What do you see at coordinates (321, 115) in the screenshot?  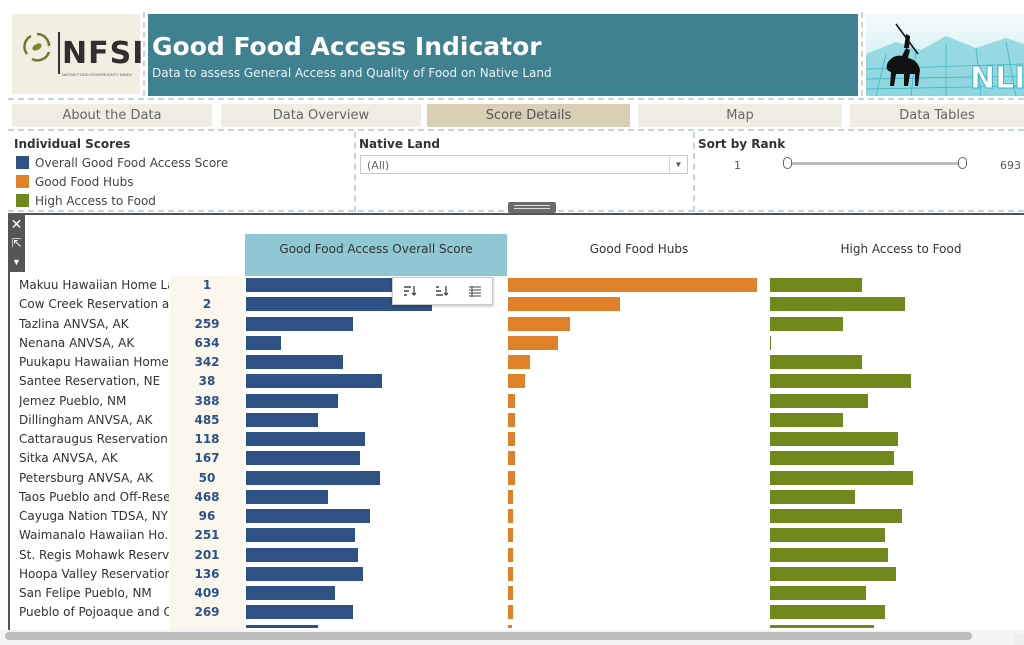 I see `tab-data-overview: Data Overview` at bounding box center [321, 115].